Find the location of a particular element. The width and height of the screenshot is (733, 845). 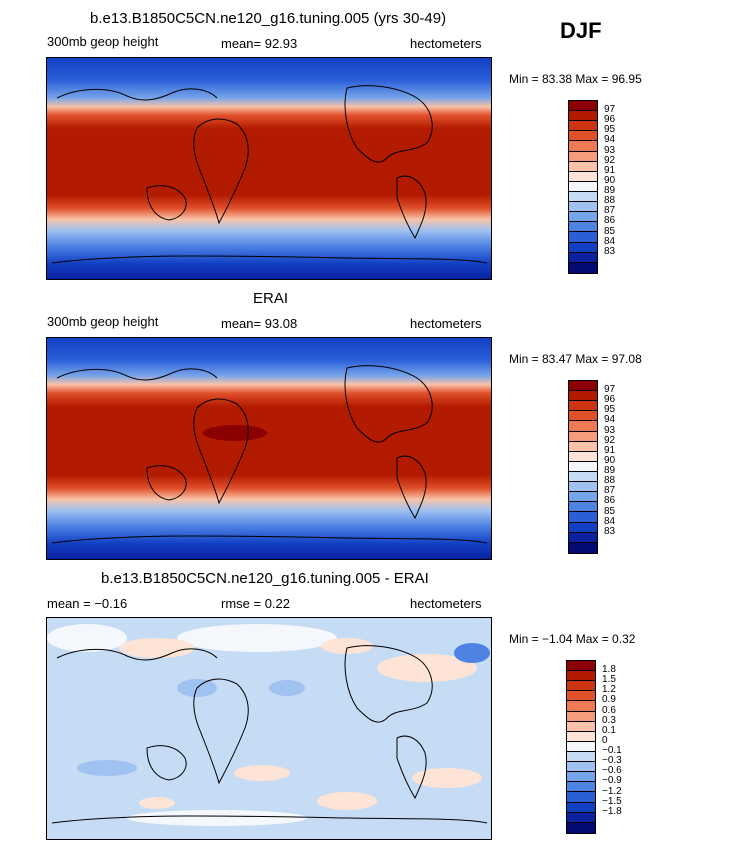

panel2-minmax: Min = 83.47 Max = 97.08 is located at coordinates (575, 359).